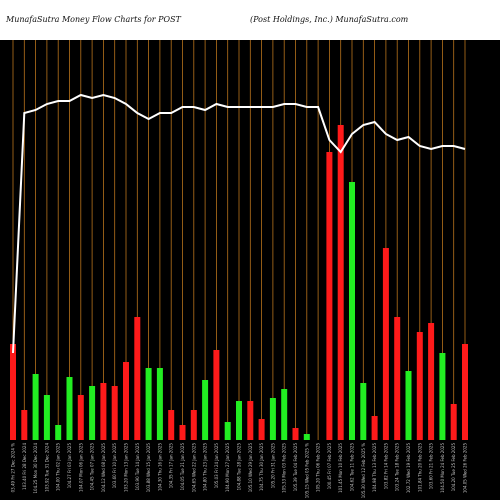 The image size is (500, 500). I want to click on x-tick-label: 103.88 Wed 15 Jan 2025, so click(148, 468).